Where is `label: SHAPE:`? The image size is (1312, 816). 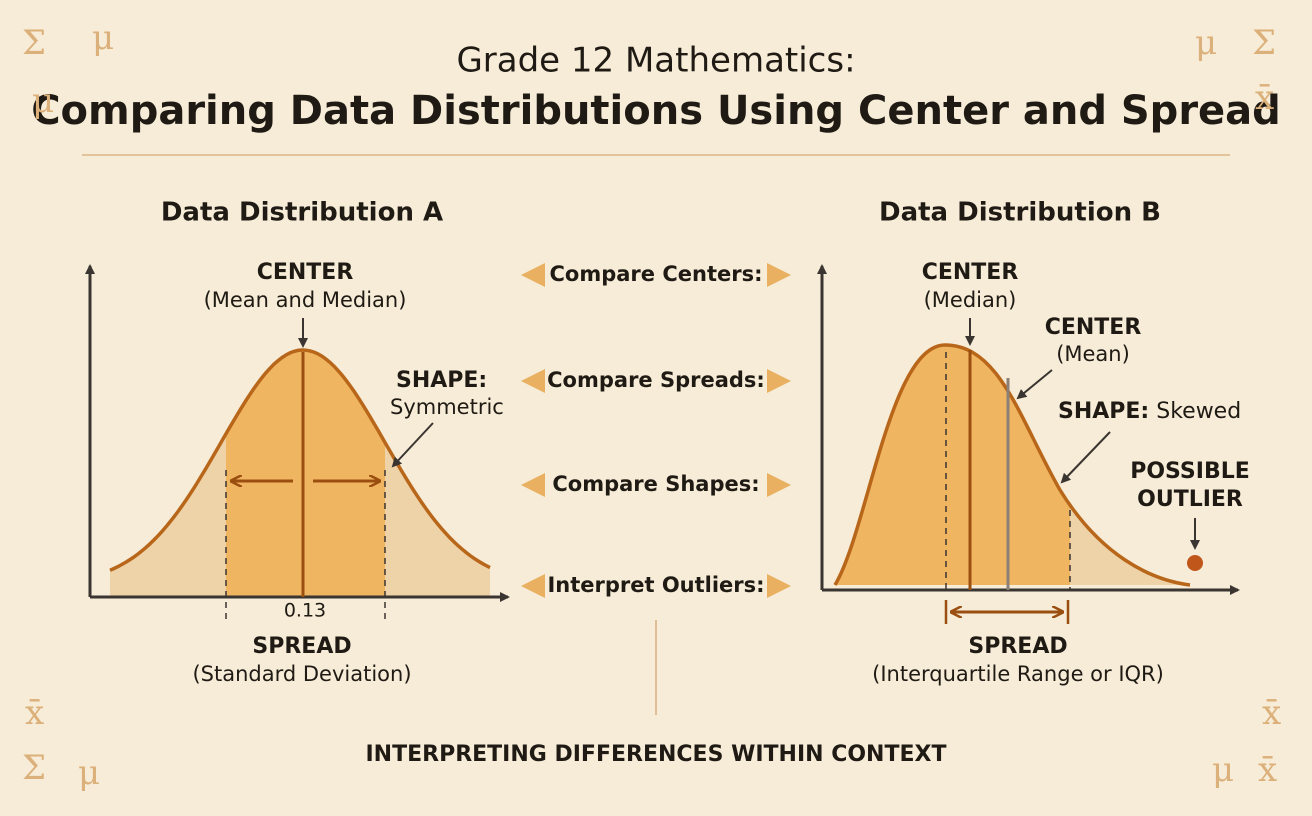
label: SHAPE: is located at coordinates (441, 380).